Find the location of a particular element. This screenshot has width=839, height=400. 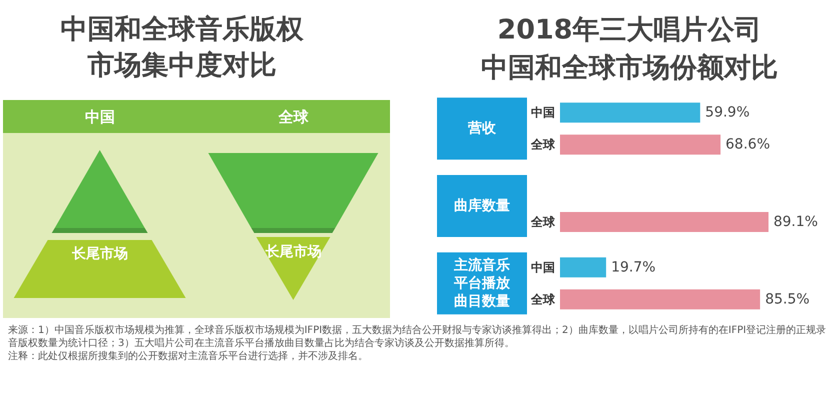

data-label: 59.9% is located at coordinates (727, 112).